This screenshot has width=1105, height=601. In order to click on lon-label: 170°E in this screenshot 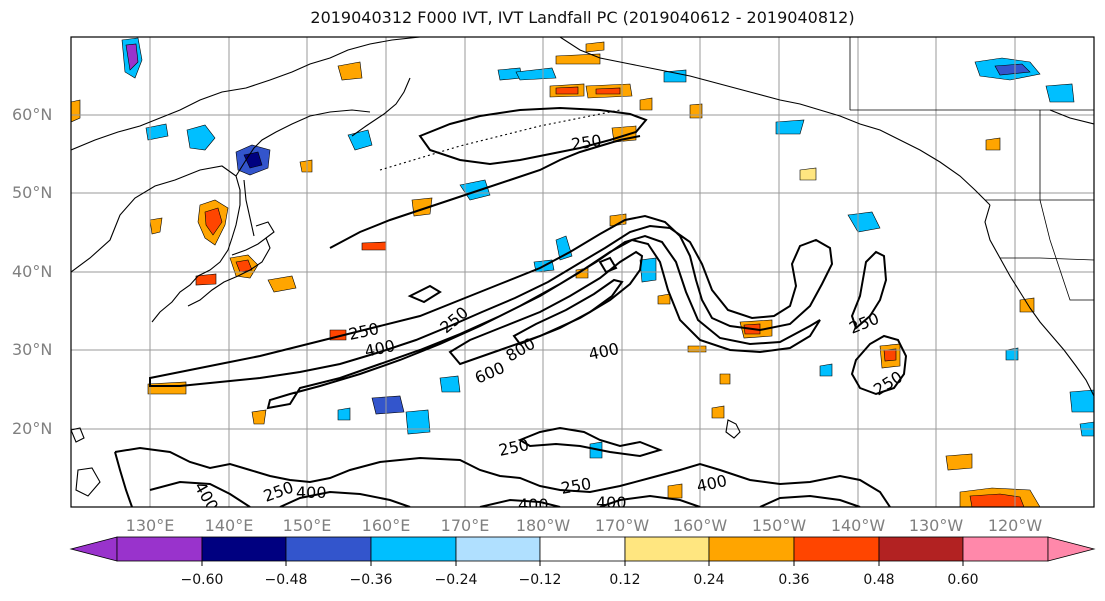, I will do `click(465, 525)`.